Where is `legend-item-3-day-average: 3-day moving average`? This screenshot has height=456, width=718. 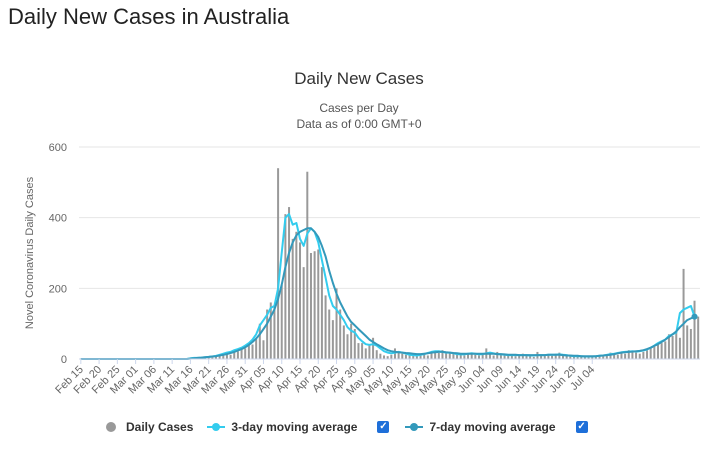 legend-item-3-day-average: 3-day moving average is located at coordinates (282, 427).